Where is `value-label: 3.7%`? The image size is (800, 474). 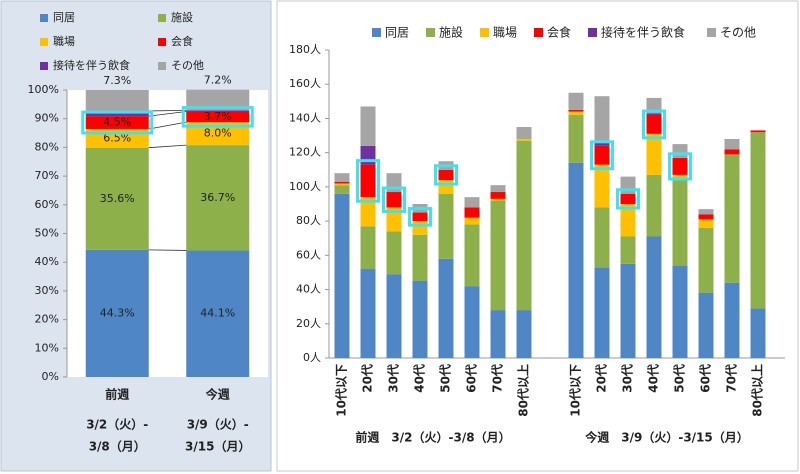
value-label: 3.7% is located at coordinates (218, 116).